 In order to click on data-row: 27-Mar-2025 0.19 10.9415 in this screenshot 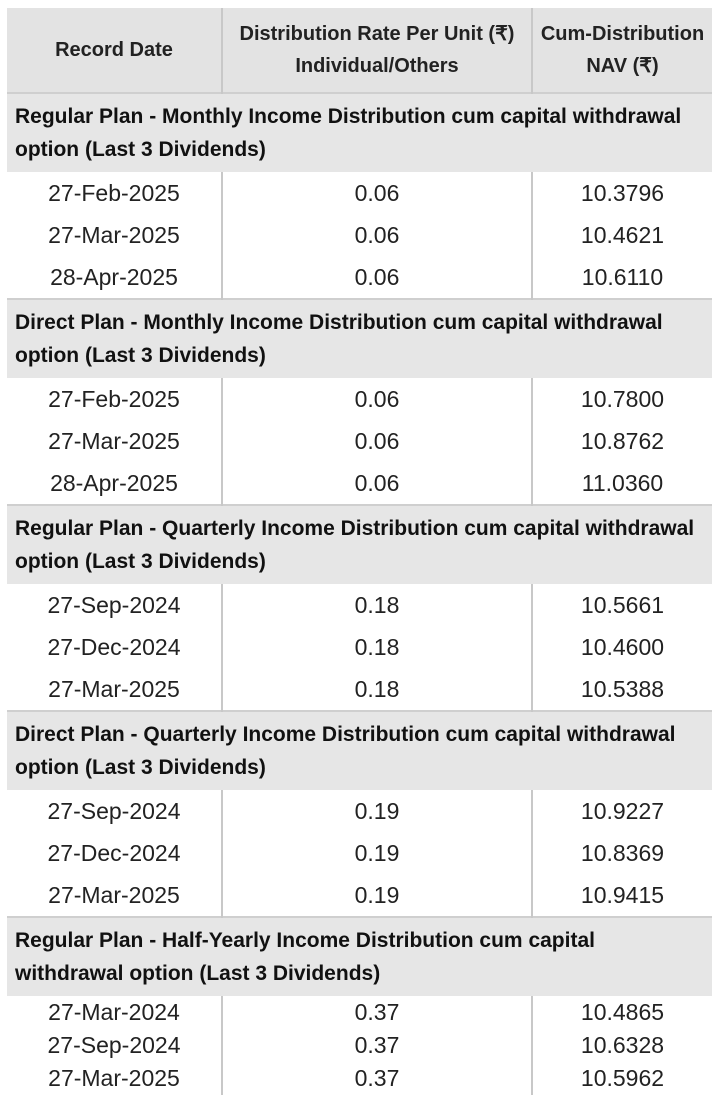, I will do `click(359, 895)`.